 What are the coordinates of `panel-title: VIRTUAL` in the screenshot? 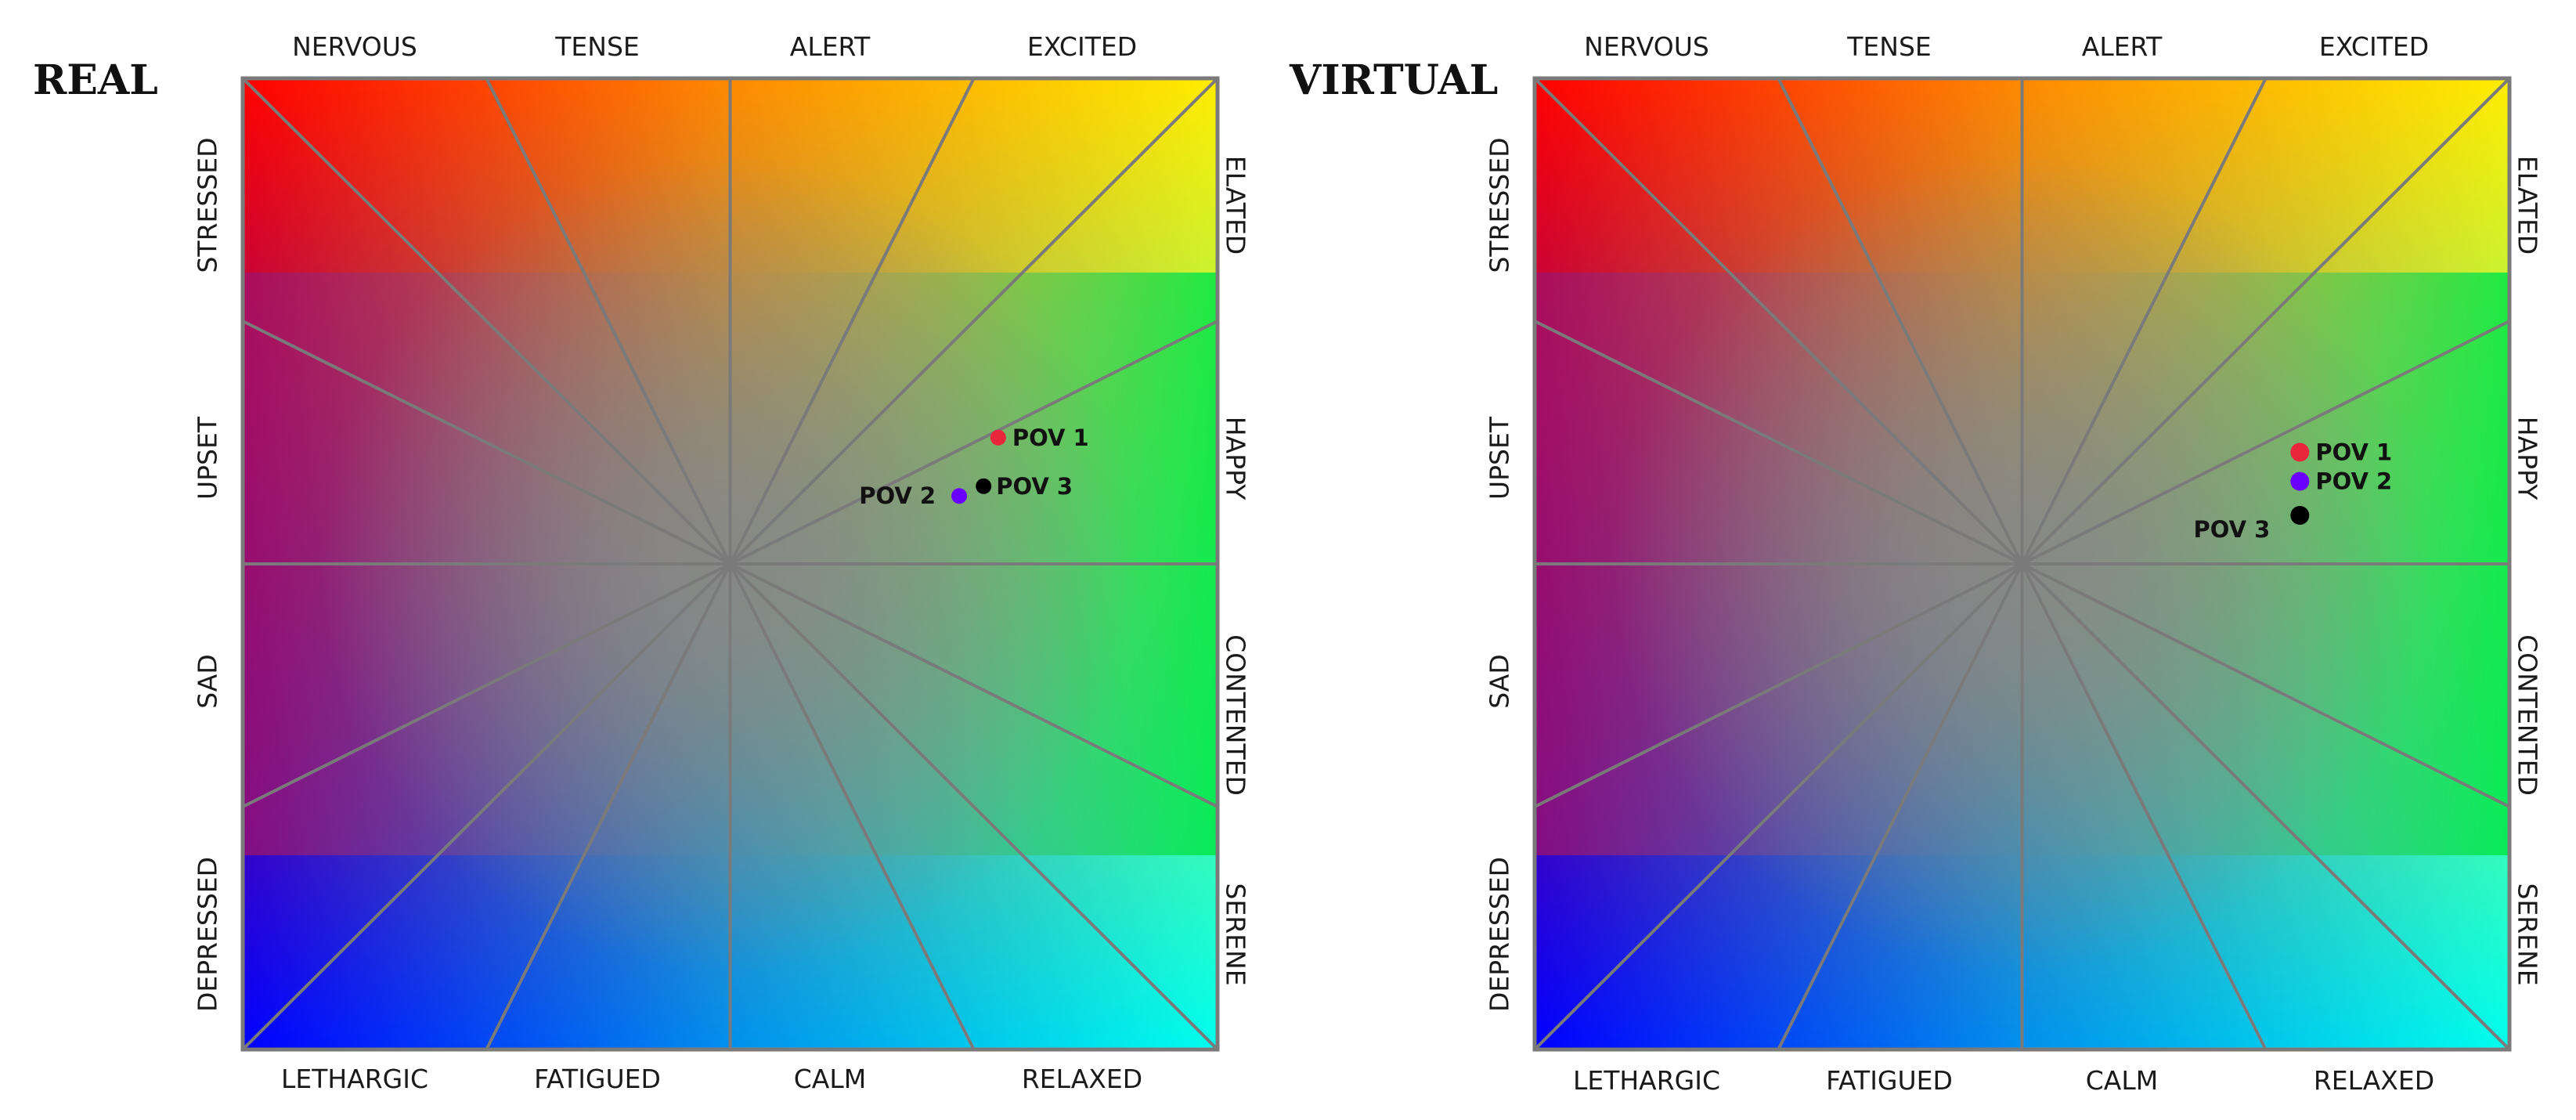 It's located at (1394, 80).